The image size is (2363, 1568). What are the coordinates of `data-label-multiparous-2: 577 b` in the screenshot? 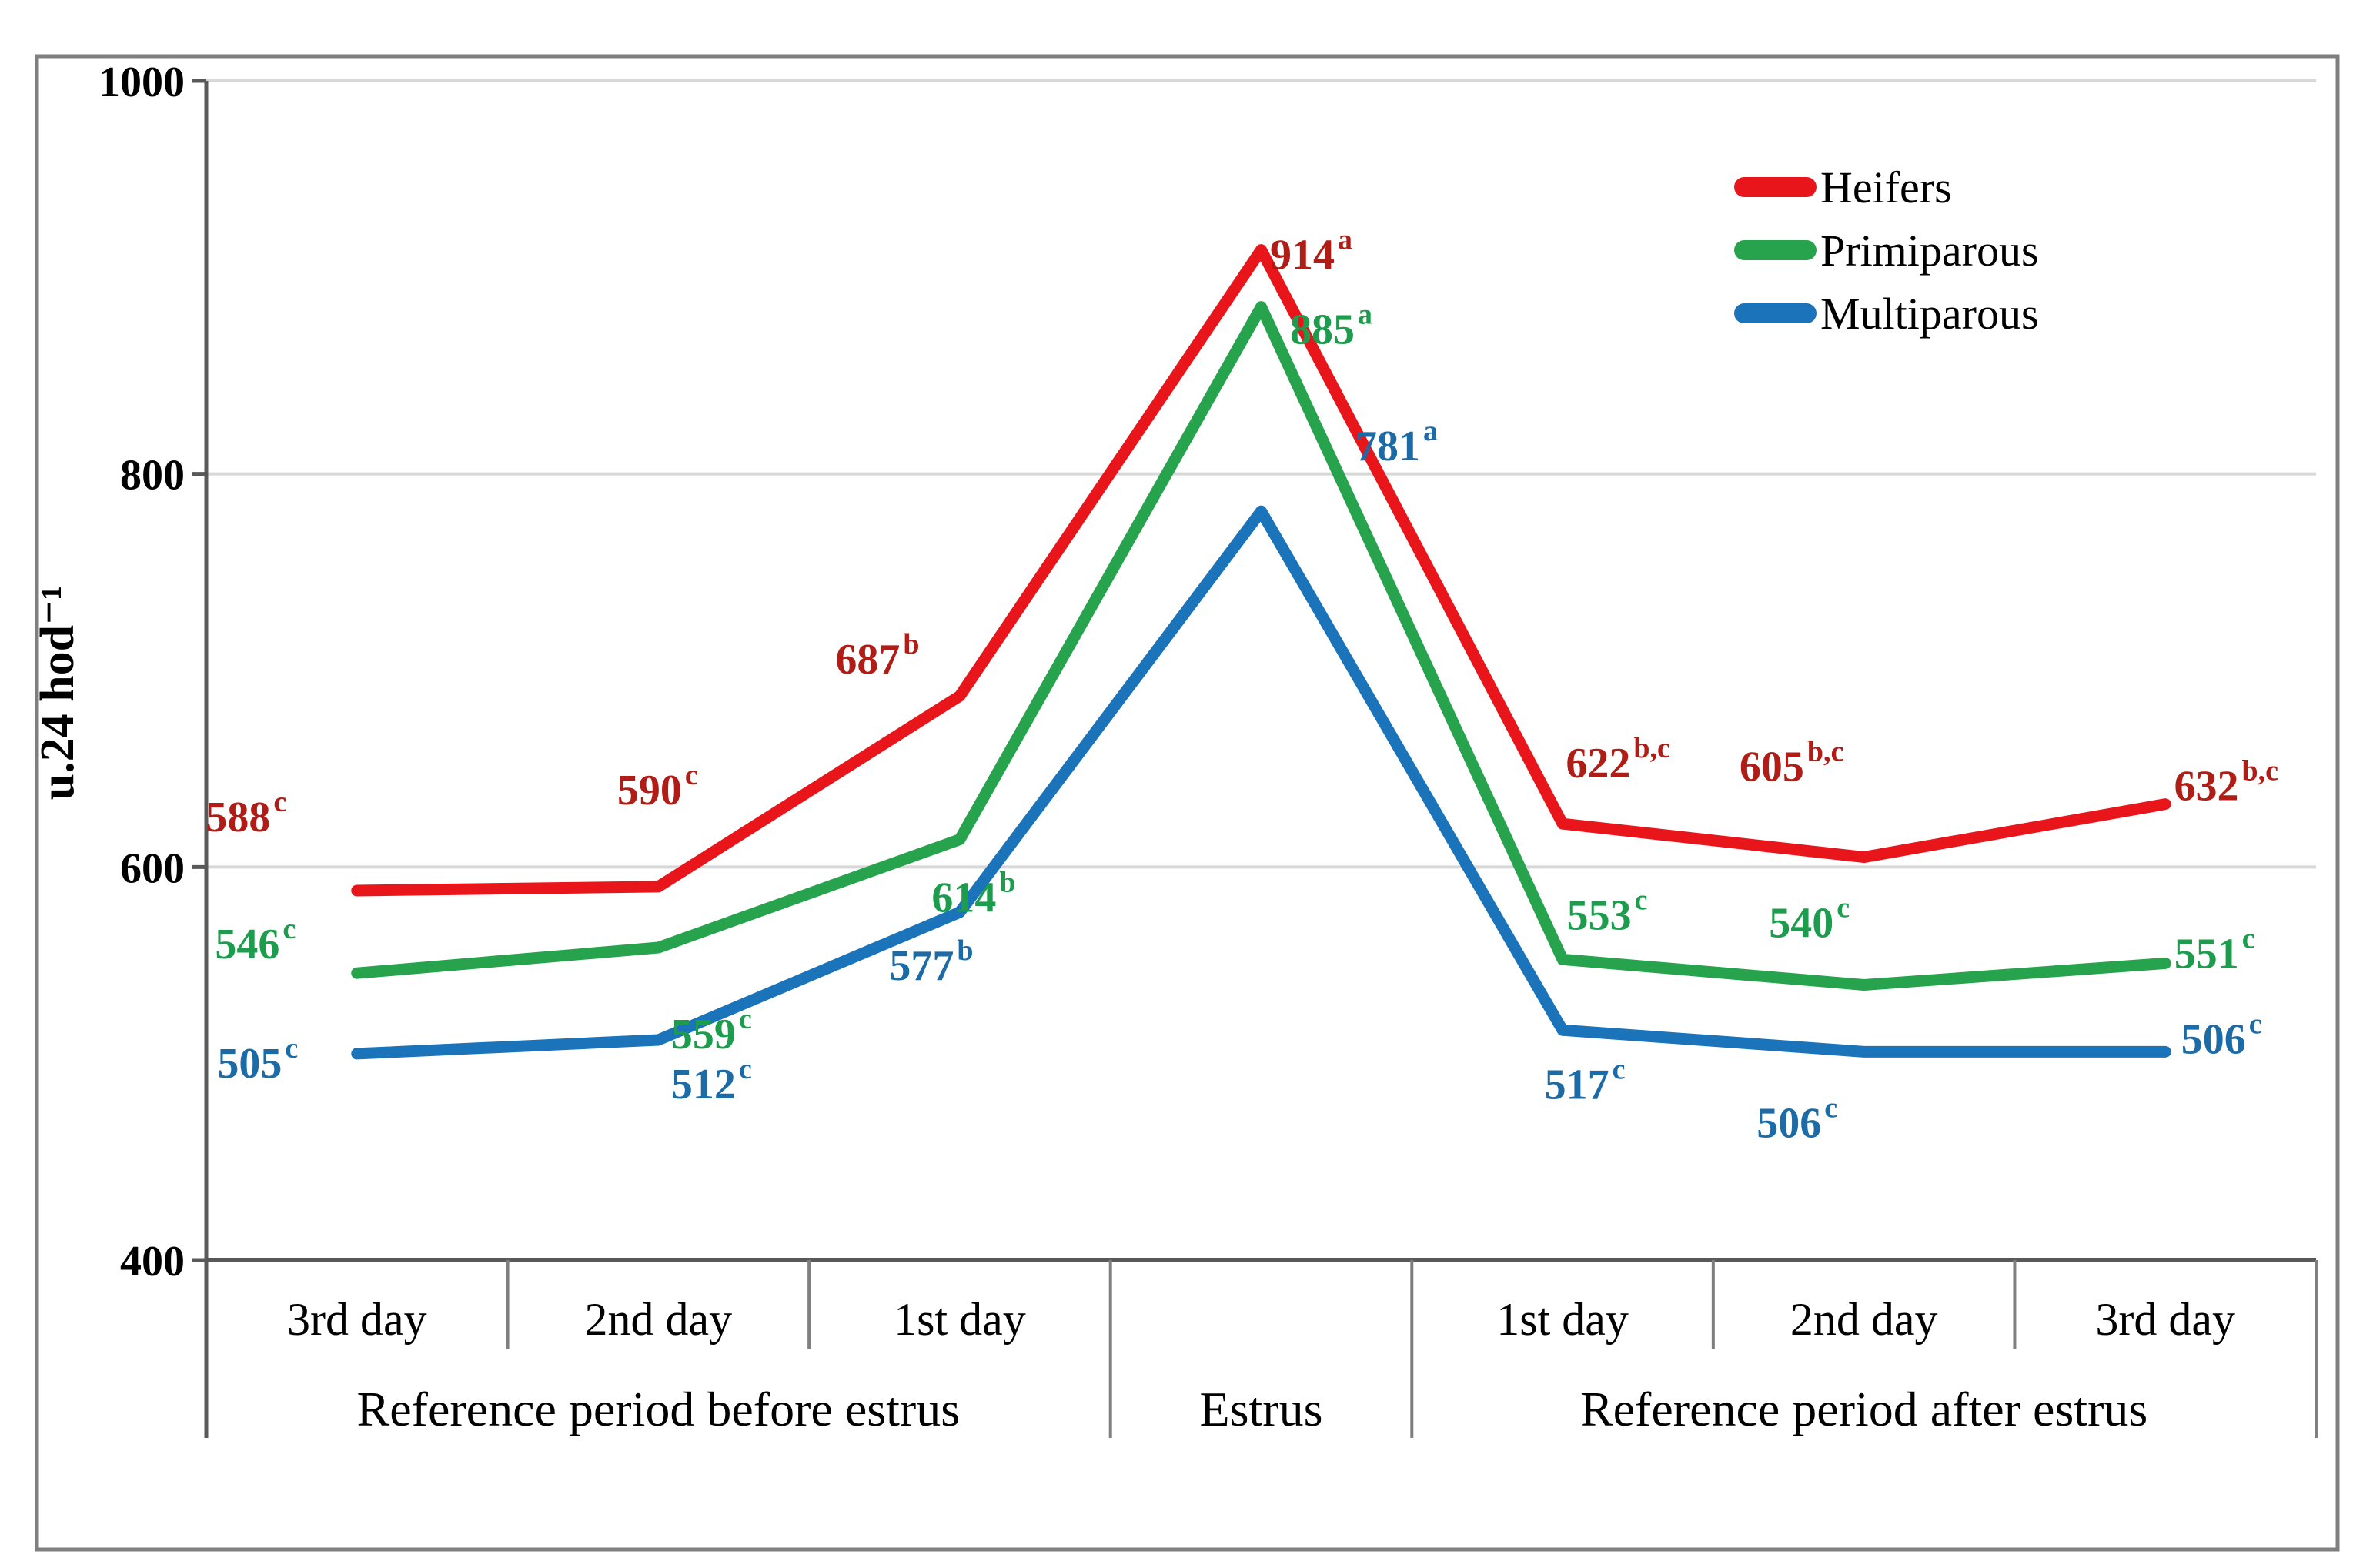 It's located at (931, 962).